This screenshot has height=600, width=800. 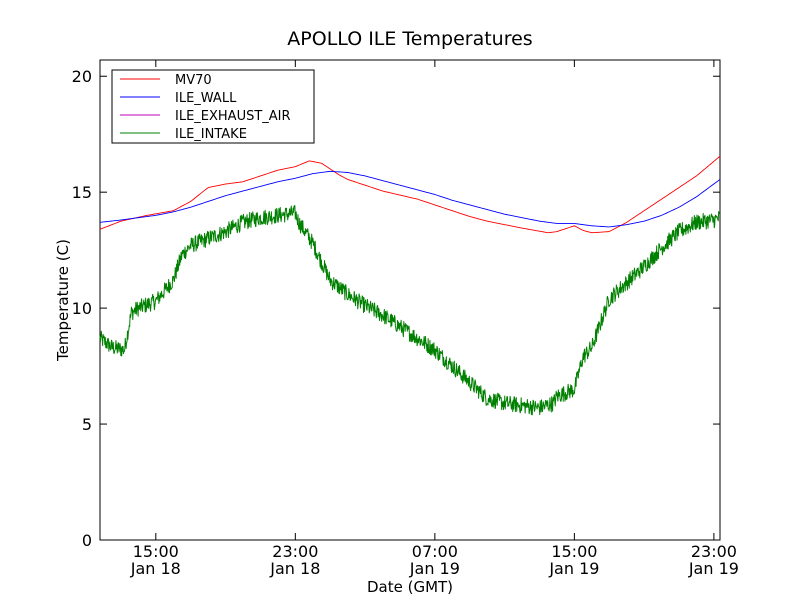 I want to click on legend-label: ILE_EXHAUST_AIR, so click(x=233, y=116).